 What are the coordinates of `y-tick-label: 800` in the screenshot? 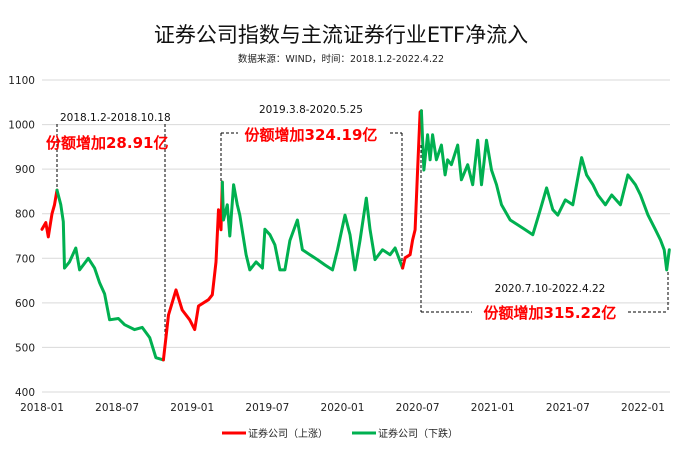 It's located at (25, 215).